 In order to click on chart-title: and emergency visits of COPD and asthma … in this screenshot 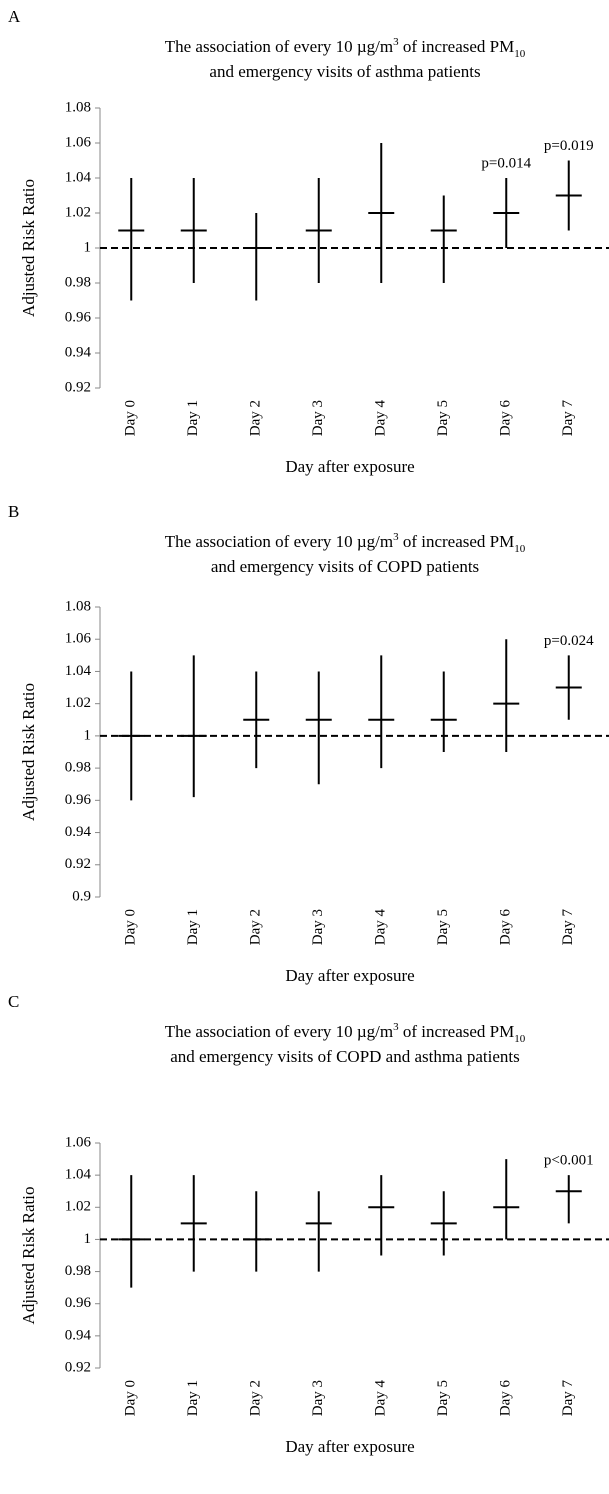, I will do `click(345, 1056)`.